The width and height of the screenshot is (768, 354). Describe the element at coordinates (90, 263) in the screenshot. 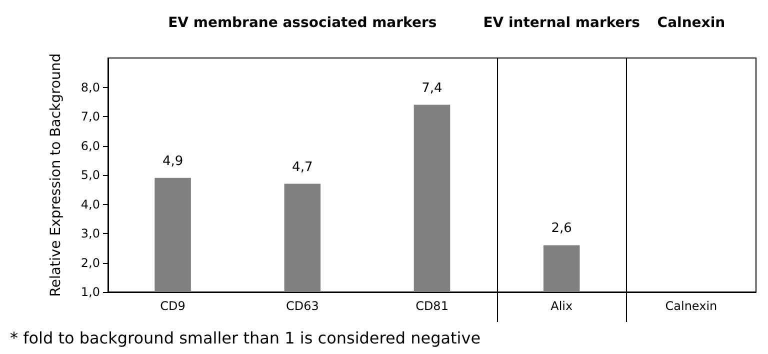

I see `y-tick-label: 2,0` at that location.